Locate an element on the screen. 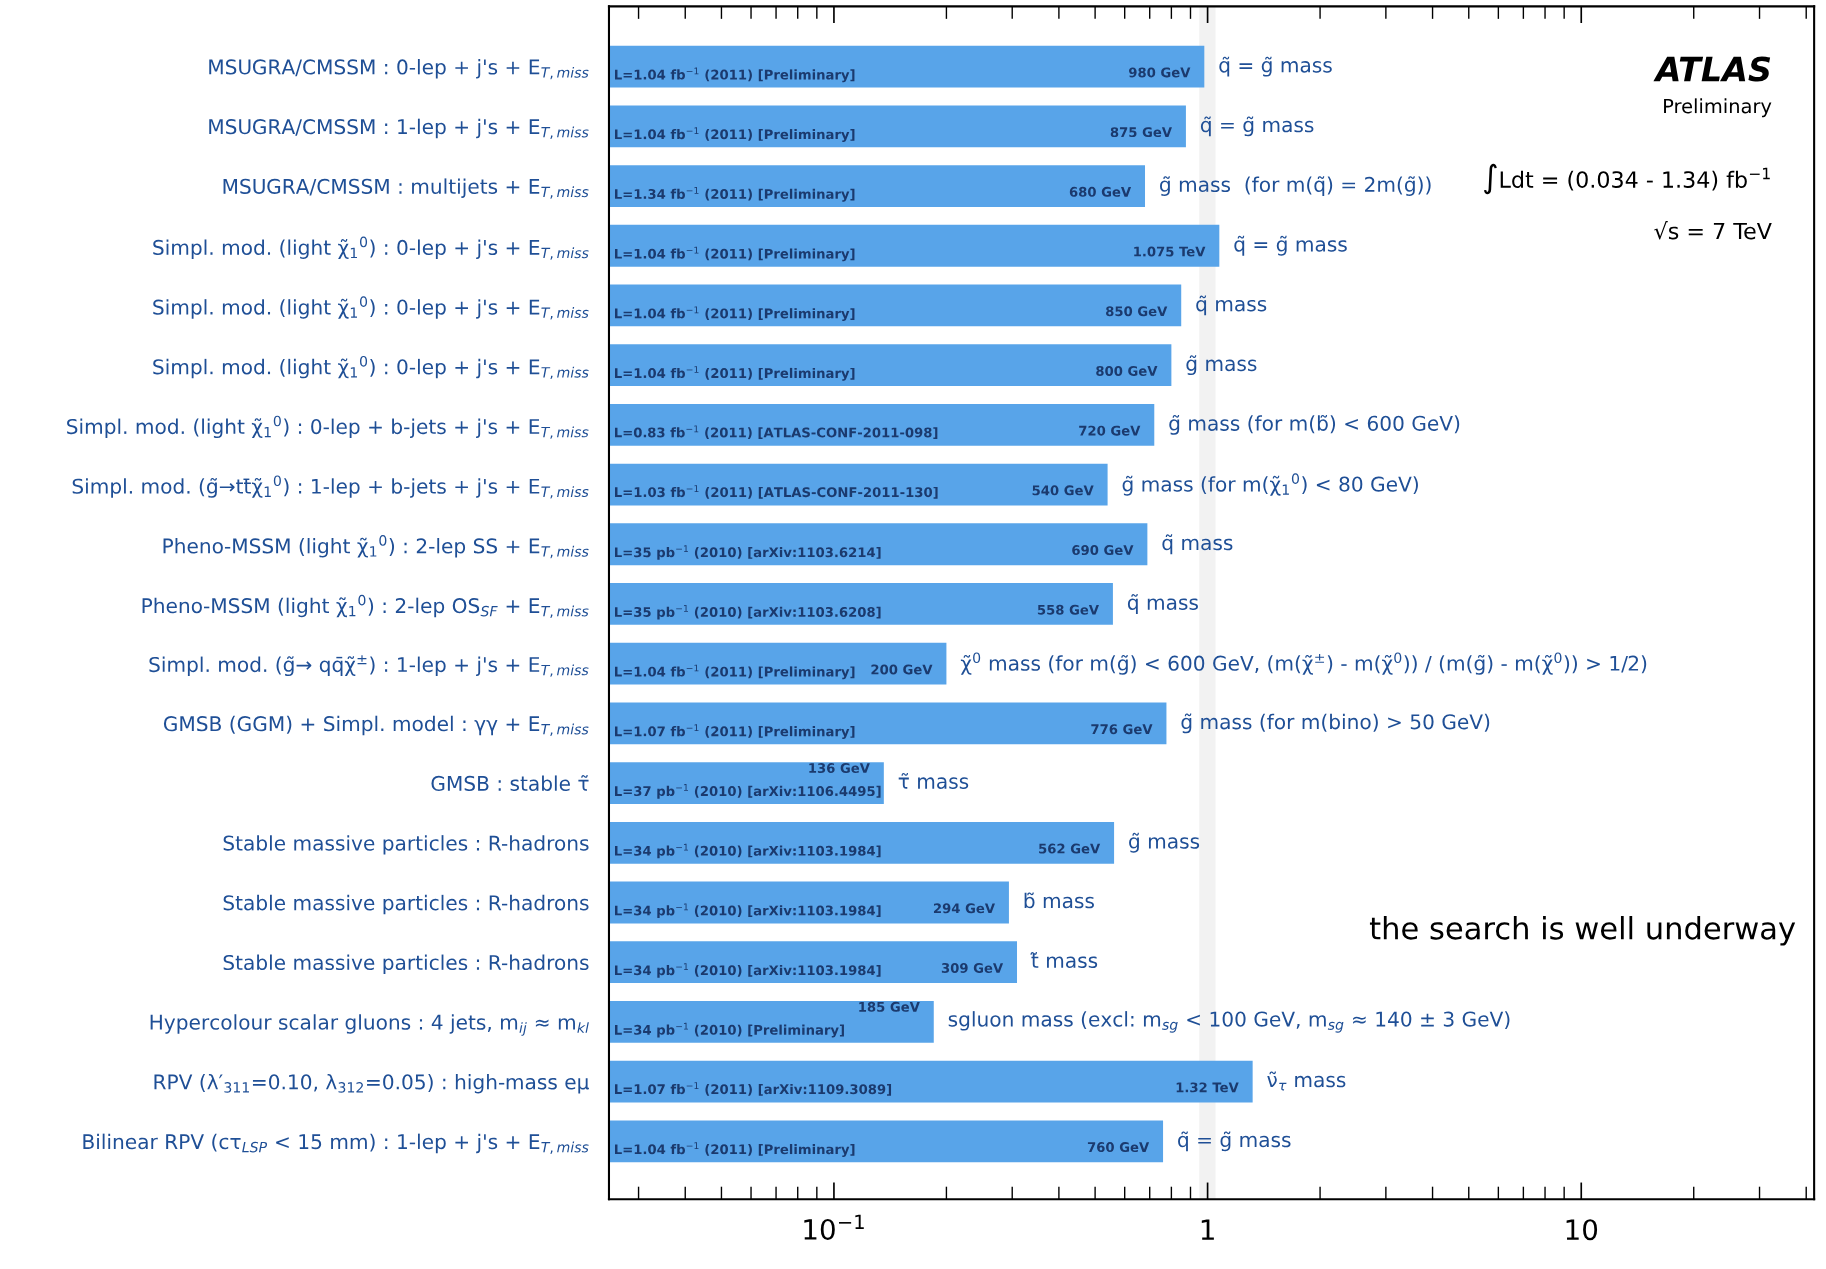 This screenshot has height=1269, width=1826. annotation: 309 GeV is located at coordinates (972, 967).